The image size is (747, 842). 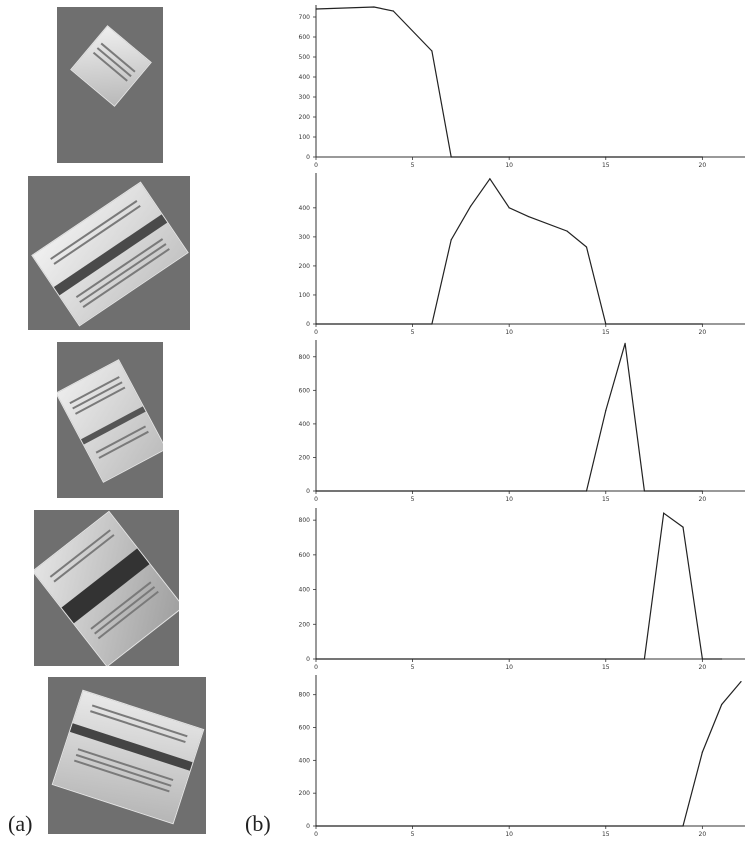 What do you see at coordinates (305, 17) in the screenshot?
I see `y-tick-label: 700` at bounding box center [305, 17].